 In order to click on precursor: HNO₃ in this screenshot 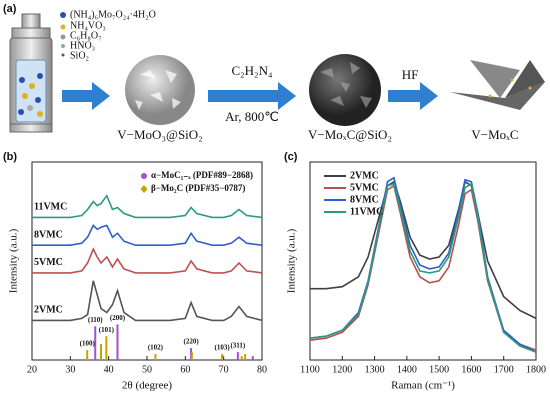, I will do `click(82, 45)`.